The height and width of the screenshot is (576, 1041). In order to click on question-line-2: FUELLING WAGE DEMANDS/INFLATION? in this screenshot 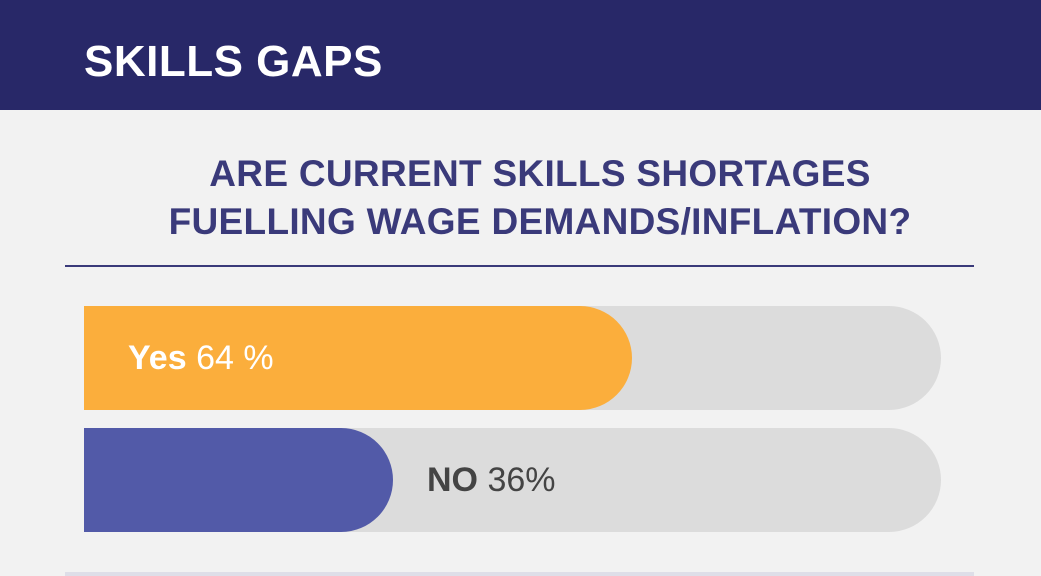, I will do `click(540, 221)`.